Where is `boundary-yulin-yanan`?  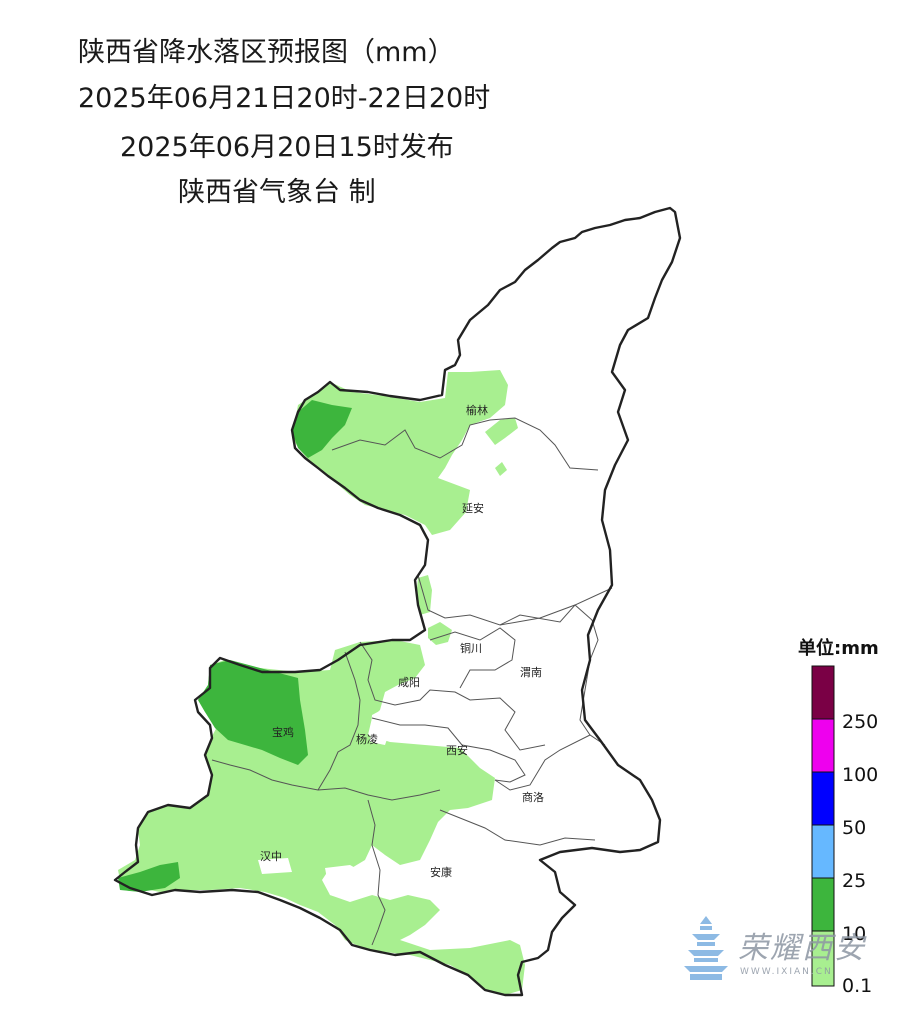 boundary-yulin-yanan is located at coordinates (465, 444).